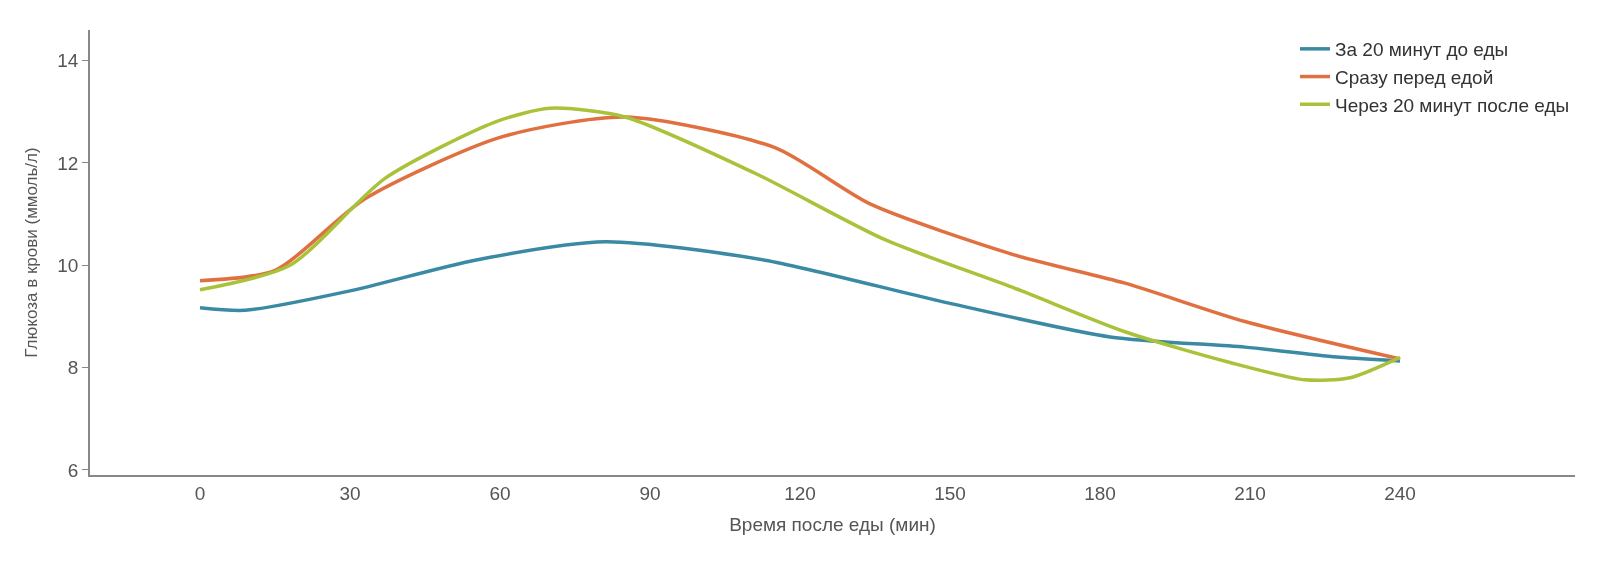 The width and height of the screenshot is (1615, 570). What do you see at coordinates (950, 493) in the screenshot?
I see `x-tick-label: 150` at bounding box center [950, 493].